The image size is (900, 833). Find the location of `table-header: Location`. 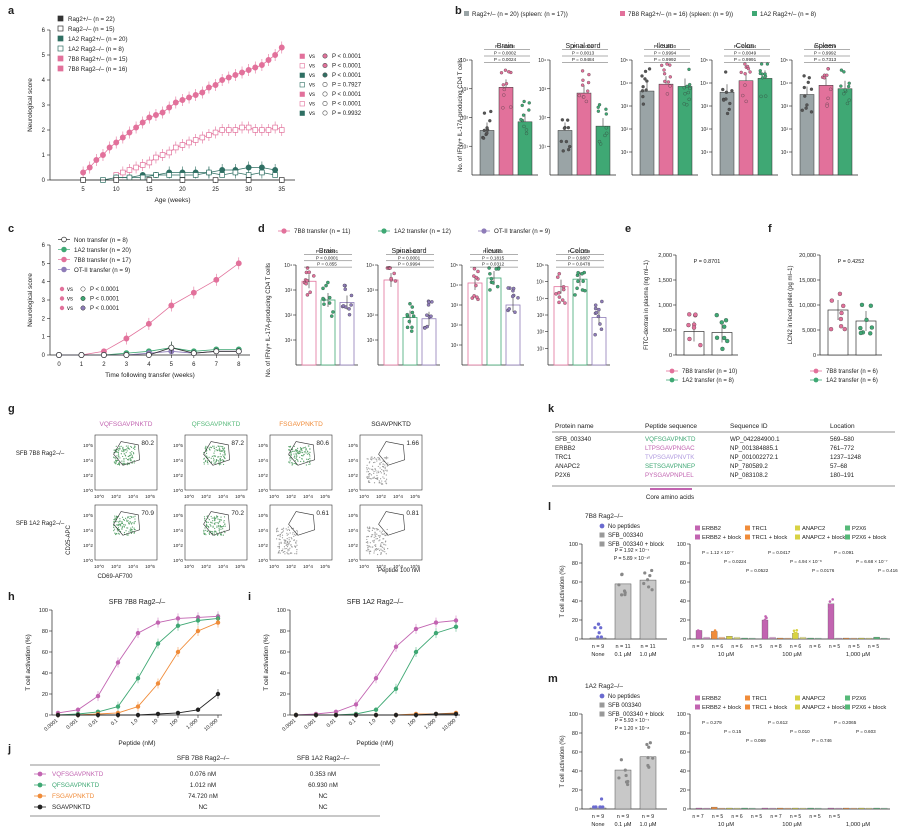

table-header: Location is located at coordinates (842, 426).